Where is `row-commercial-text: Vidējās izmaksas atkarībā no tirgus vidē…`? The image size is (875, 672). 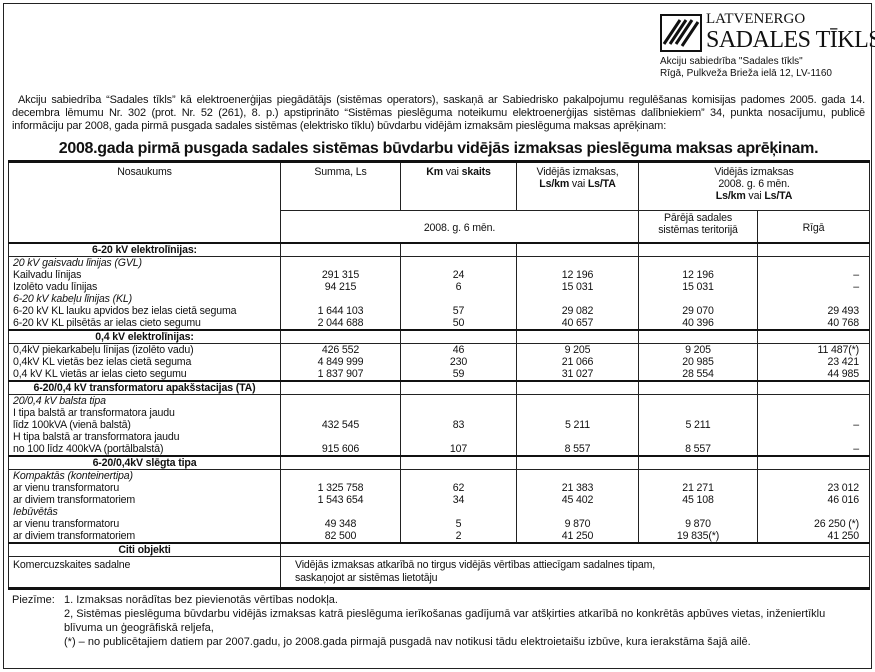
row-commercial-text: Vidējās izmaksas atkarībā no tirgus vidē… is located at coordinates (575, 573).